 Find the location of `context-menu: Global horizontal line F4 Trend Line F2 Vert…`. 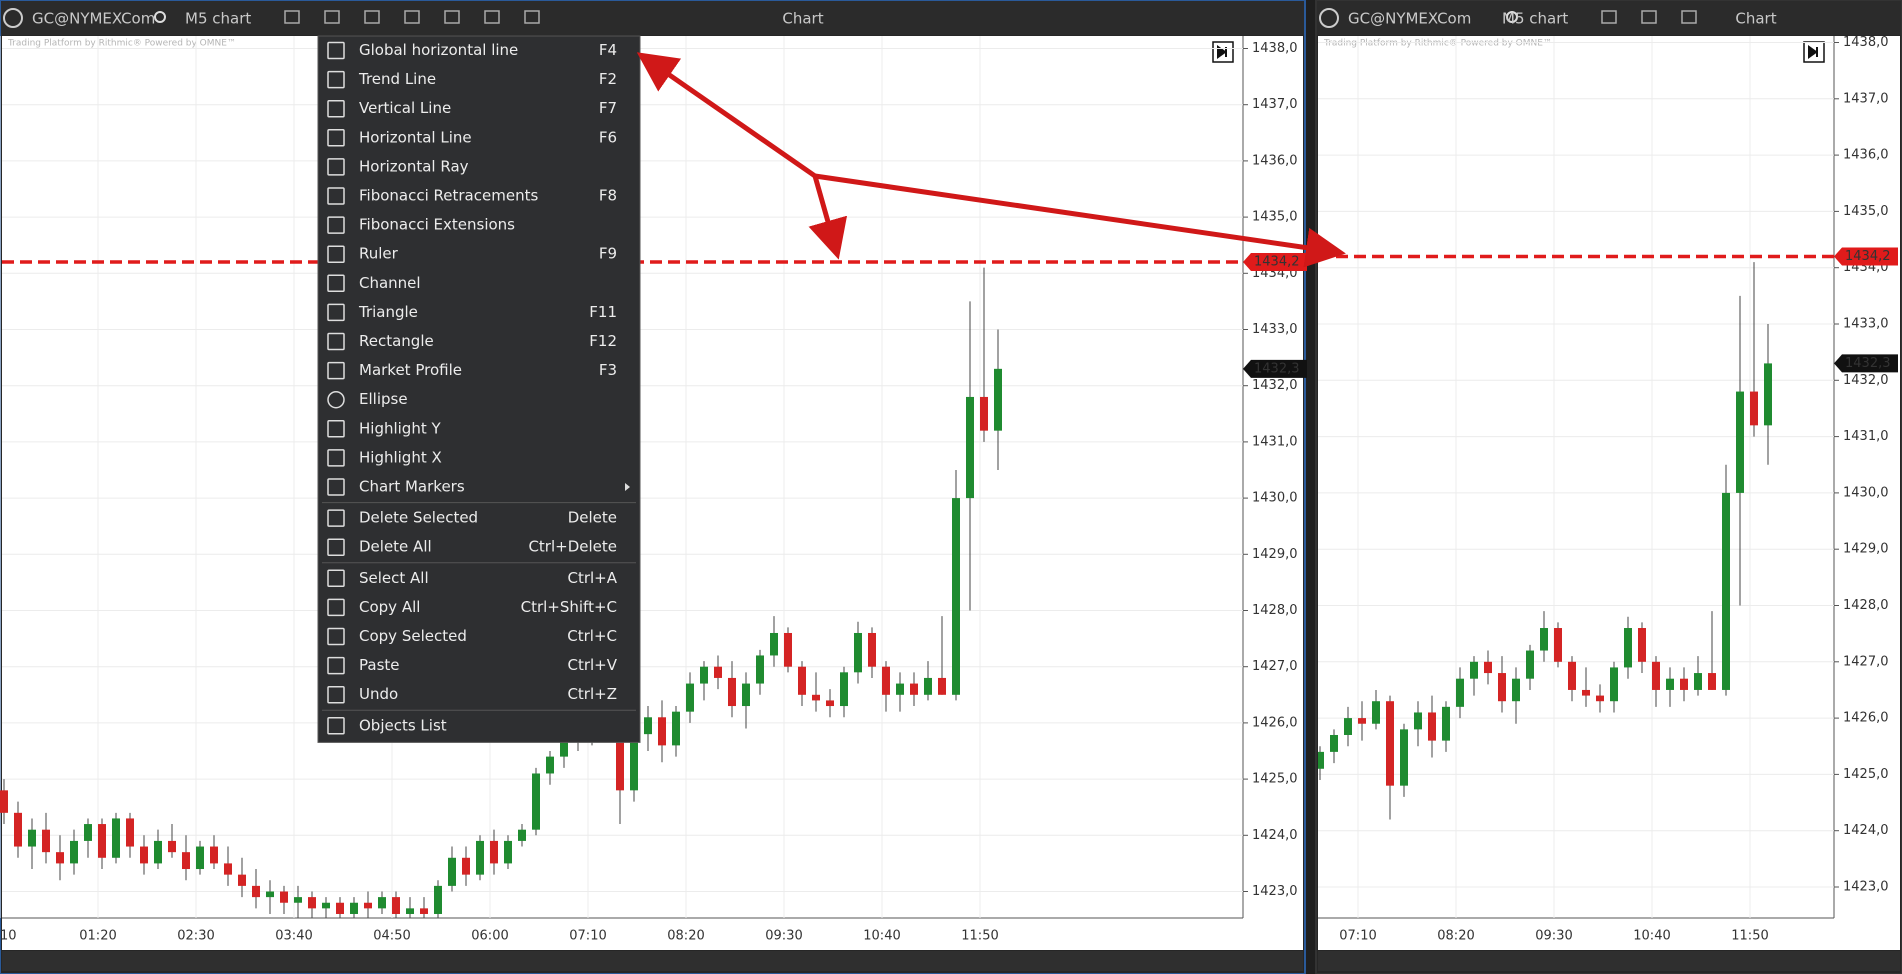

context-menu: Global horizontal line F4 Trend Line F2 Vert… is located at coordinates (479, 389).